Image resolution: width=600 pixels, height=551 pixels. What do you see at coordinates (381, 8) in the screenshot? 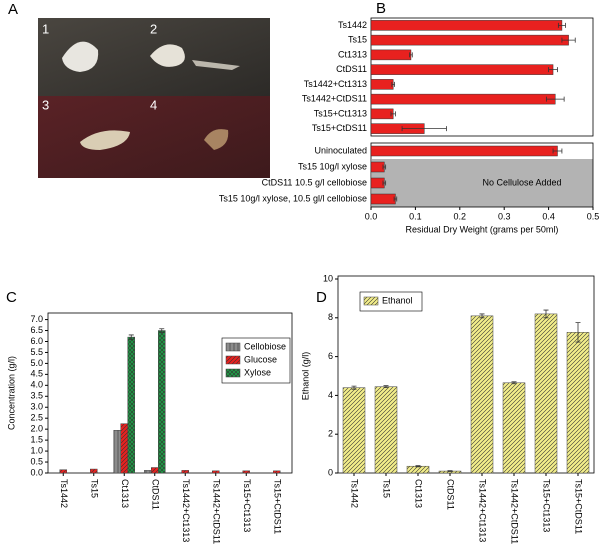
I see `panel-letter: B` at bounding box center [381, 8].